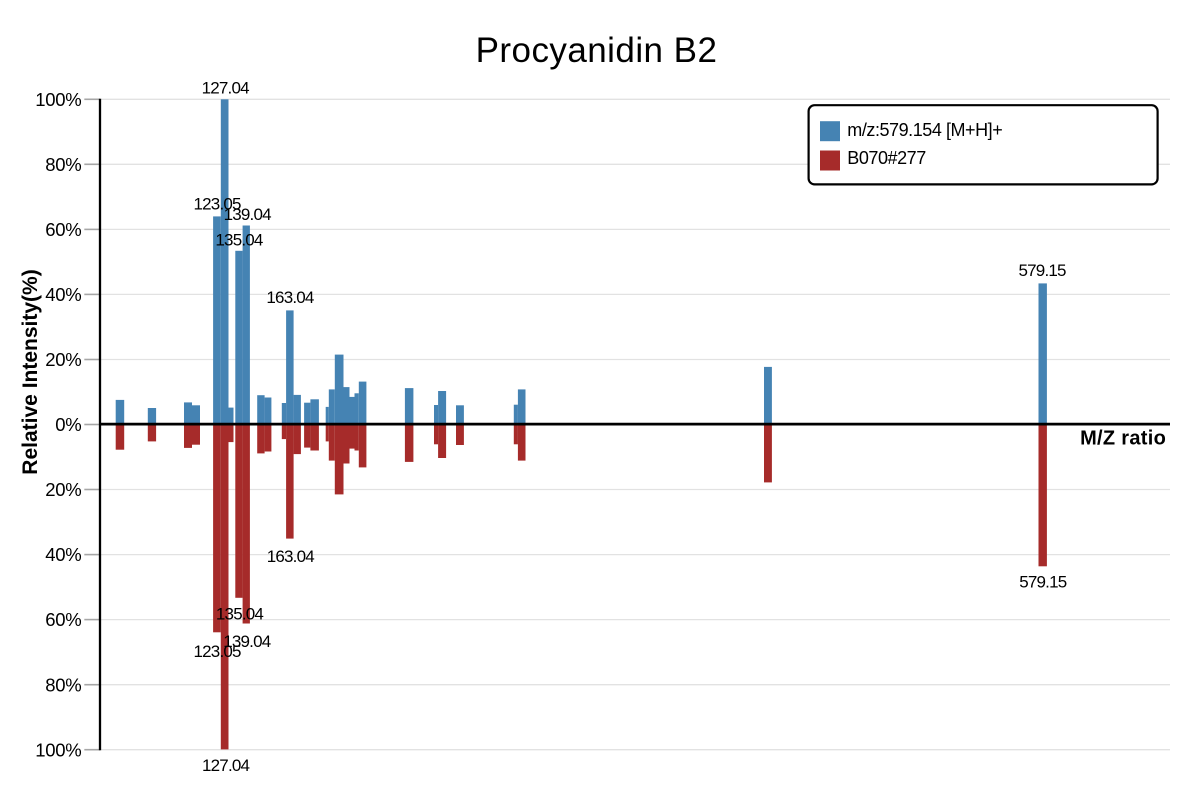 Image resolution: width=1200 pixels, height=805 pixels. I want to click on svg-text: 0%, so click(68, 424).